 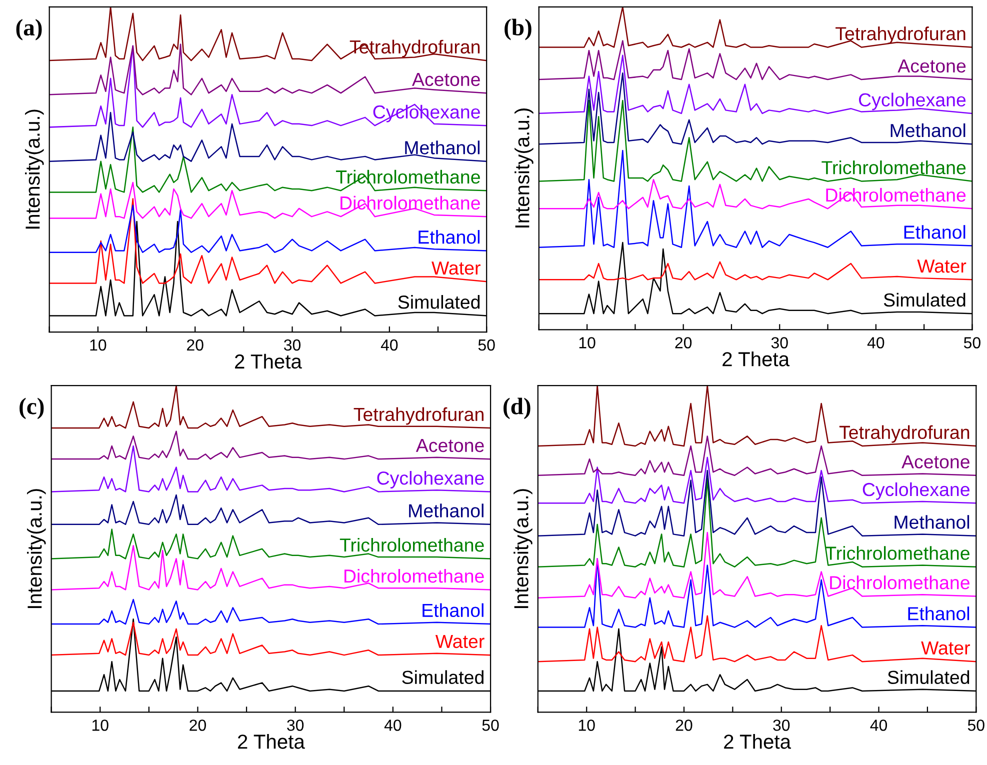 What do you see at coordinates (29, 29) in the screenshot?
I see `chart-title: (a)` at bounding box center [29, 29].